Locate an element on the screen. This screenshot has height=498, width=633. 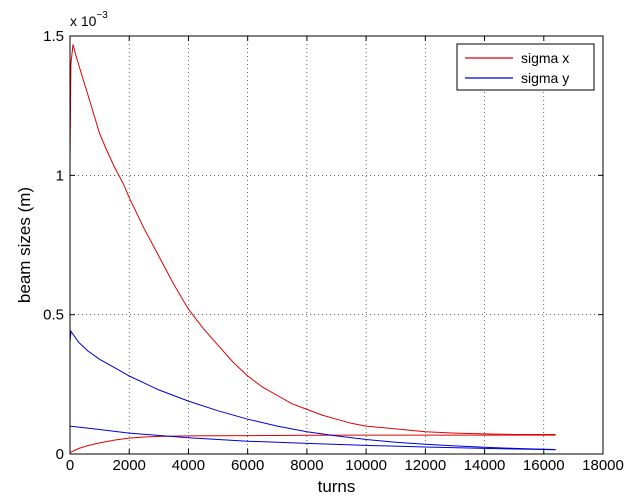
x-tick-label: 12000 is located at coordinates (425, 465).